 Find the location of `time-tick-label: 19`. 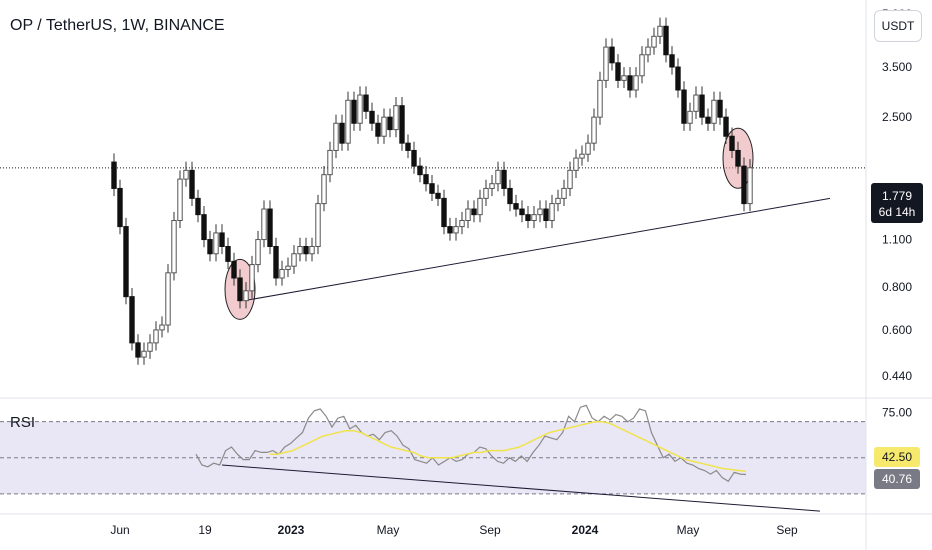

time-tick-label: 19 is located at coordinates (205, 530).